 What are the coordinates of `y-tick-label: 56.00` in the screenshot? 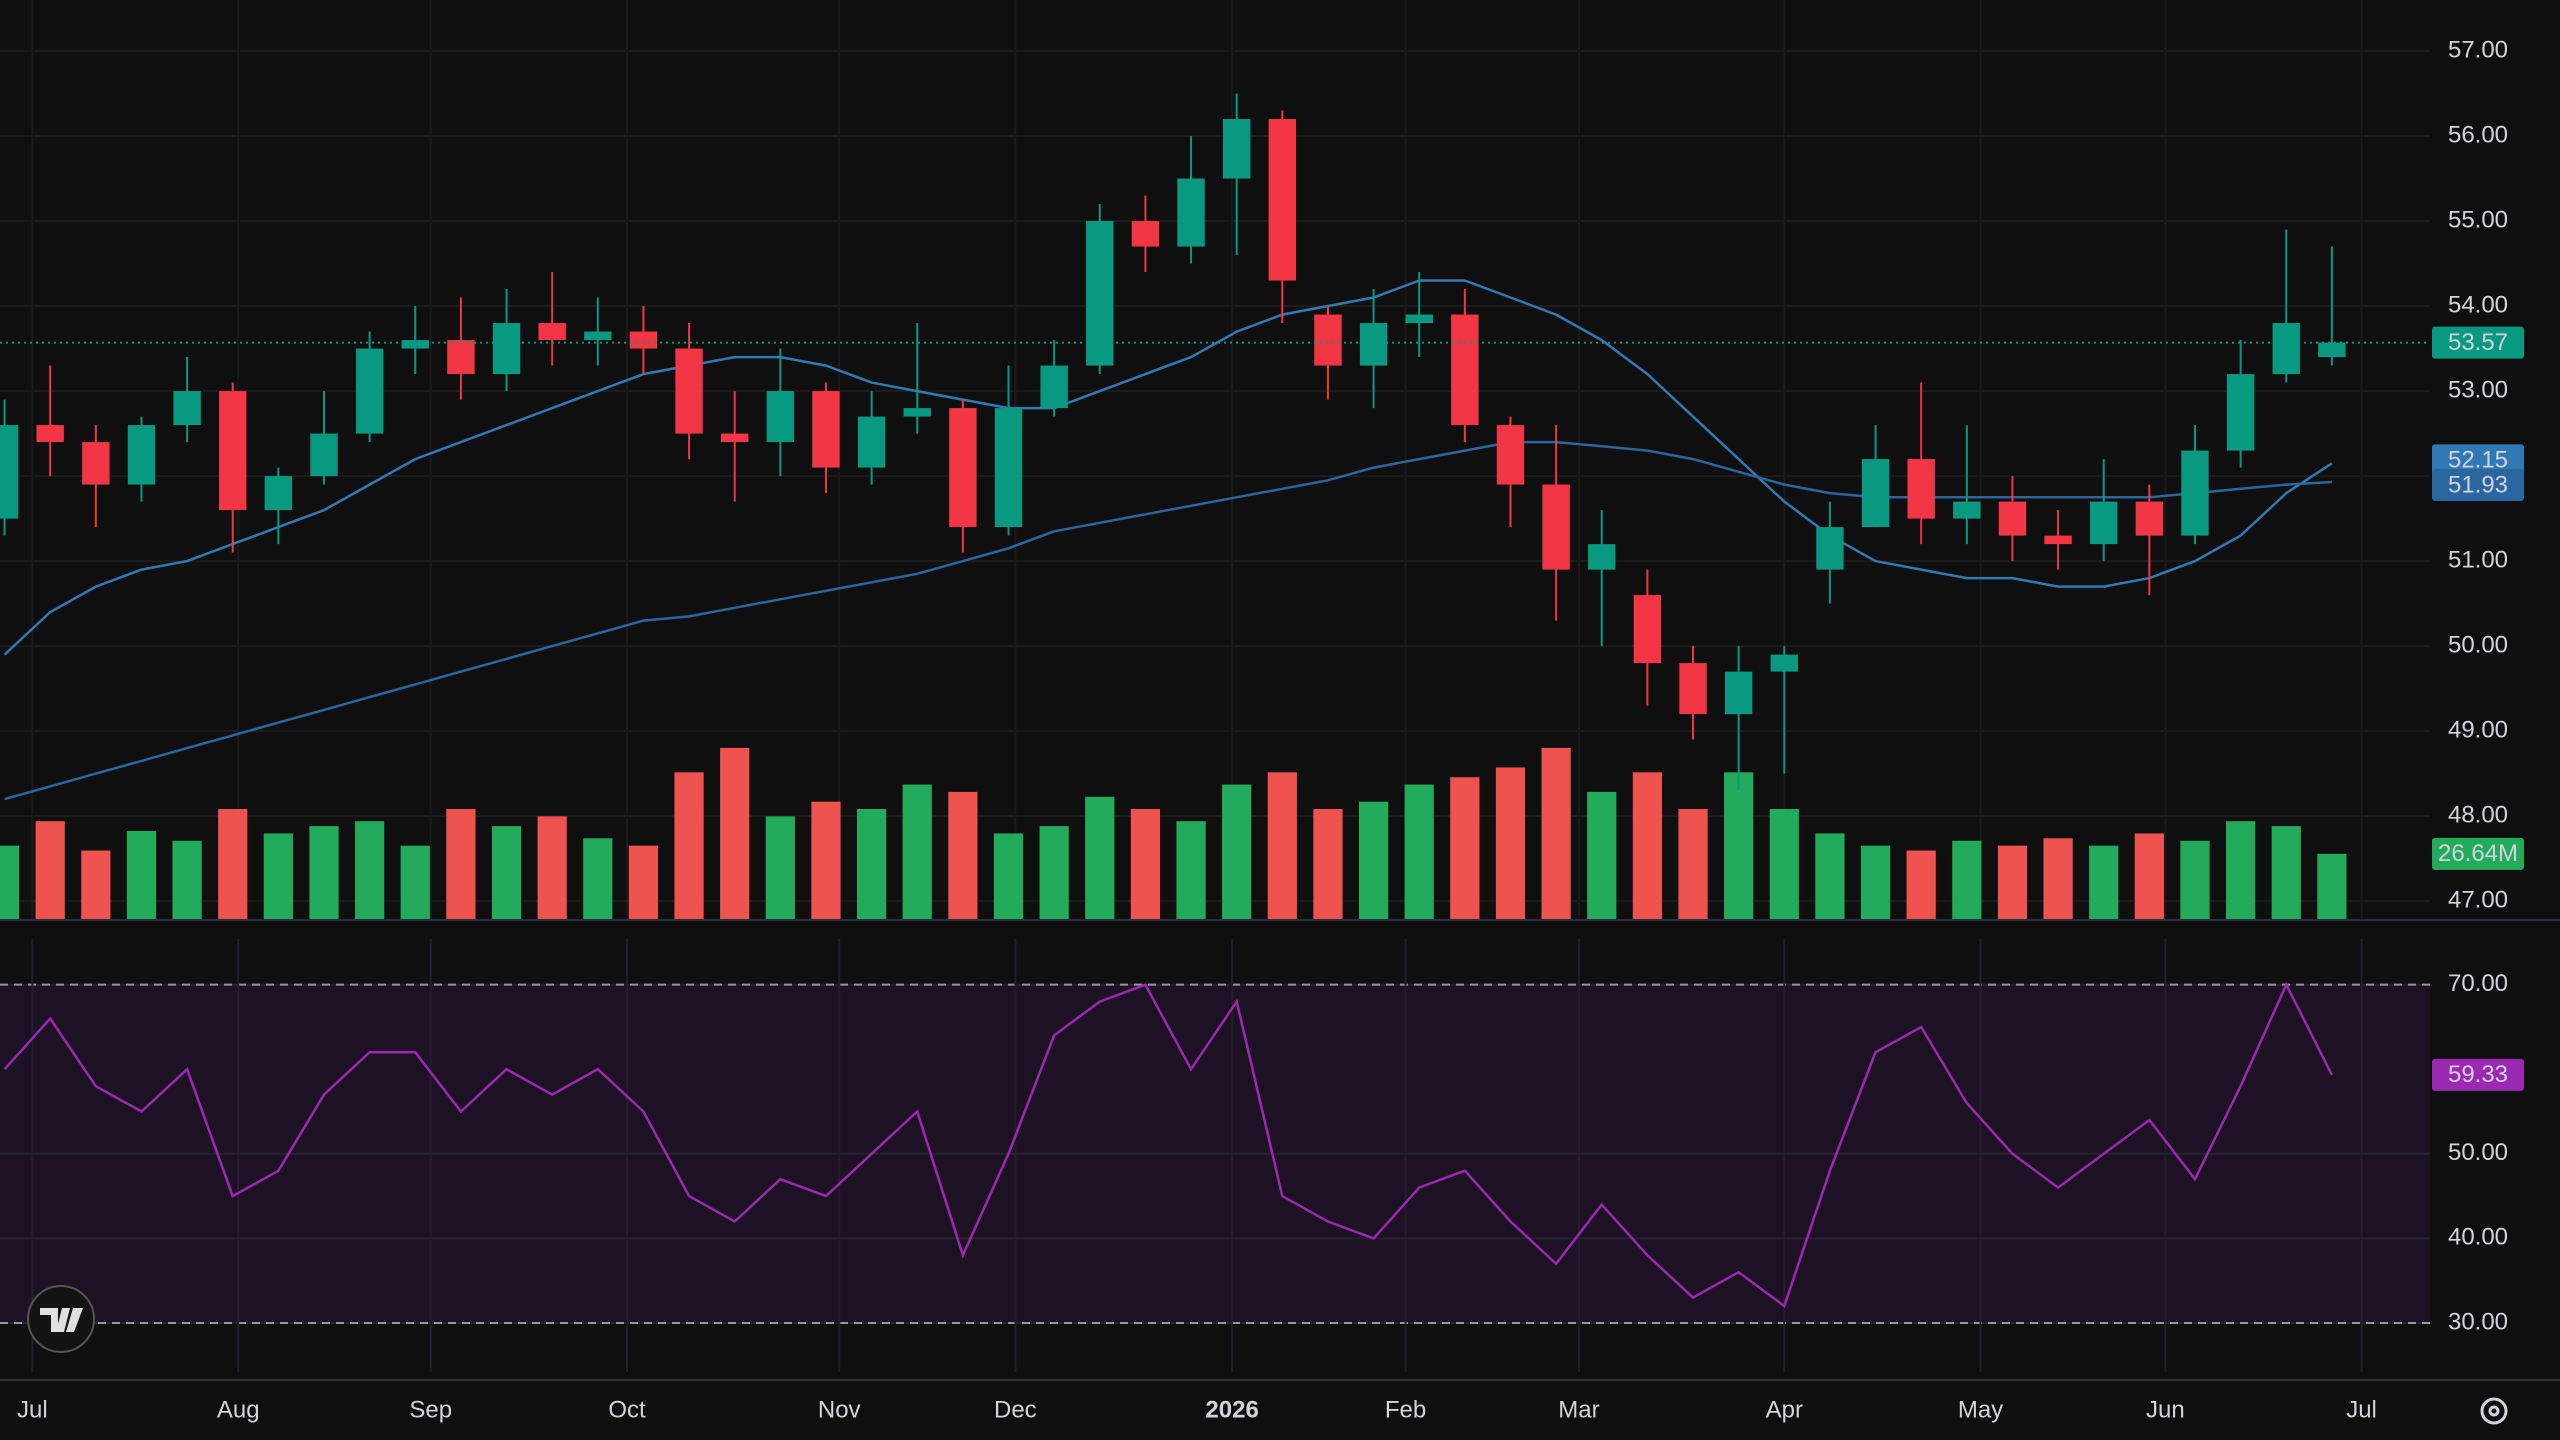 It's located at (2478, 134).